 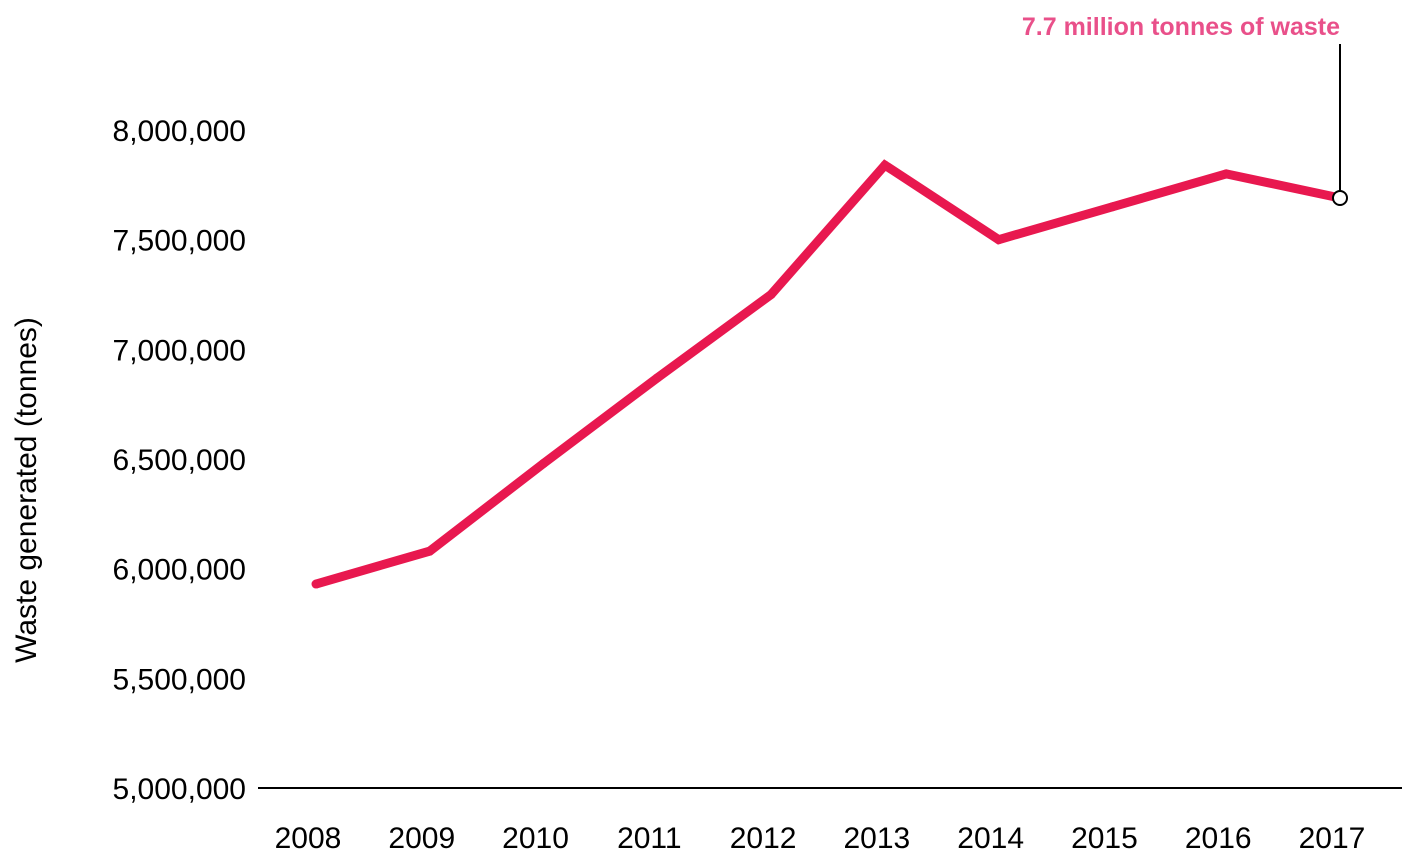 What do you see at coordinates (771, 294) in the screenshot?
I see `data-point-2012` at bounding box center [771, 294].